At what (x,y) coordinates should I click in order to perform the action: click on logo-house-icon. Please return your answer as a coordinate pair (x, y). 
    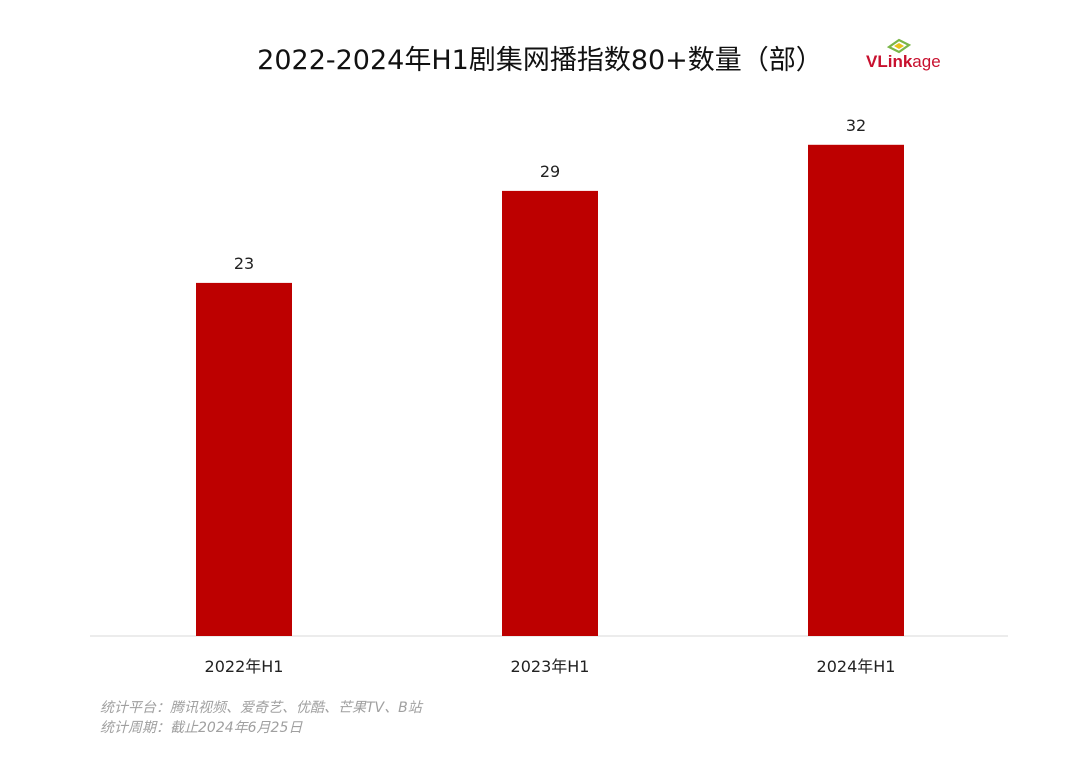
    Looking at the image, I should click on (899, 46).